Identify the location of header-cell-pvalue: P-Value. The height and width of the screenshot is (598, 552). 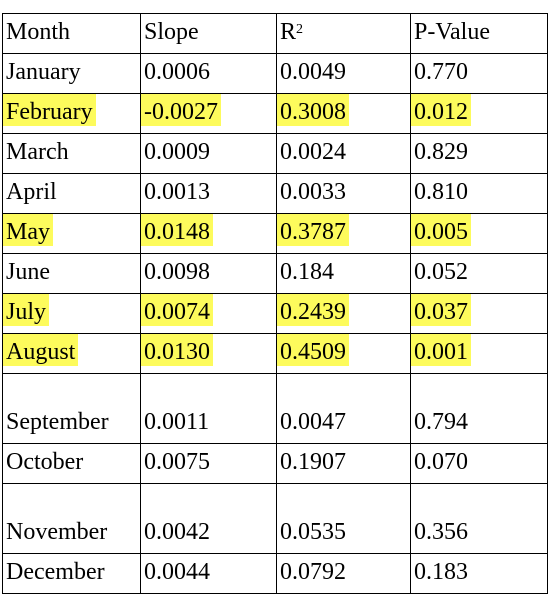
(479, 33).